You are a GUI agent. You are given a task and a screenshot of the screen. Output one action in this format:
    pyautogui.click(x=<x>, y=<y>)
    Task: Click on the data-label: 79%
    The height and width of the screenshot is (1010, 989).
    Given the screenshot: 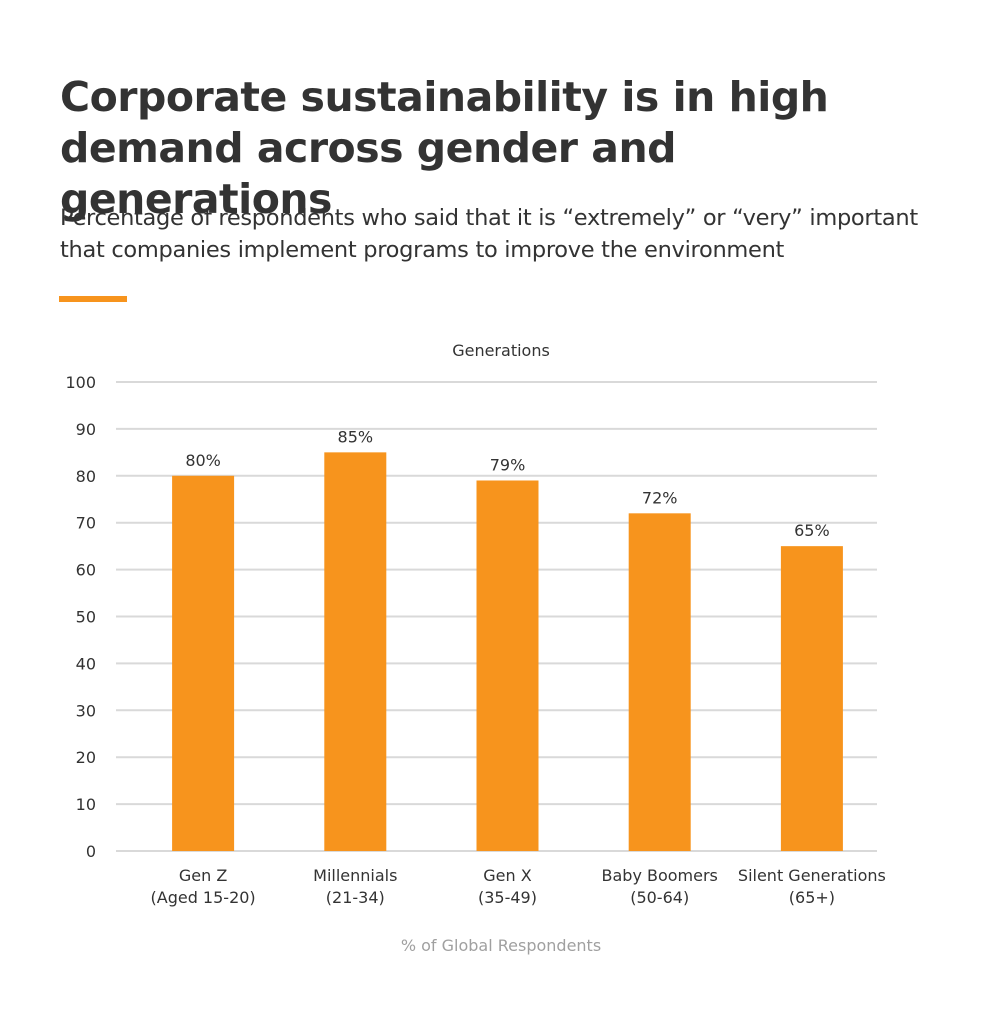 What is the action you would take?
    pyautogui.click(x=508, y=464)
    